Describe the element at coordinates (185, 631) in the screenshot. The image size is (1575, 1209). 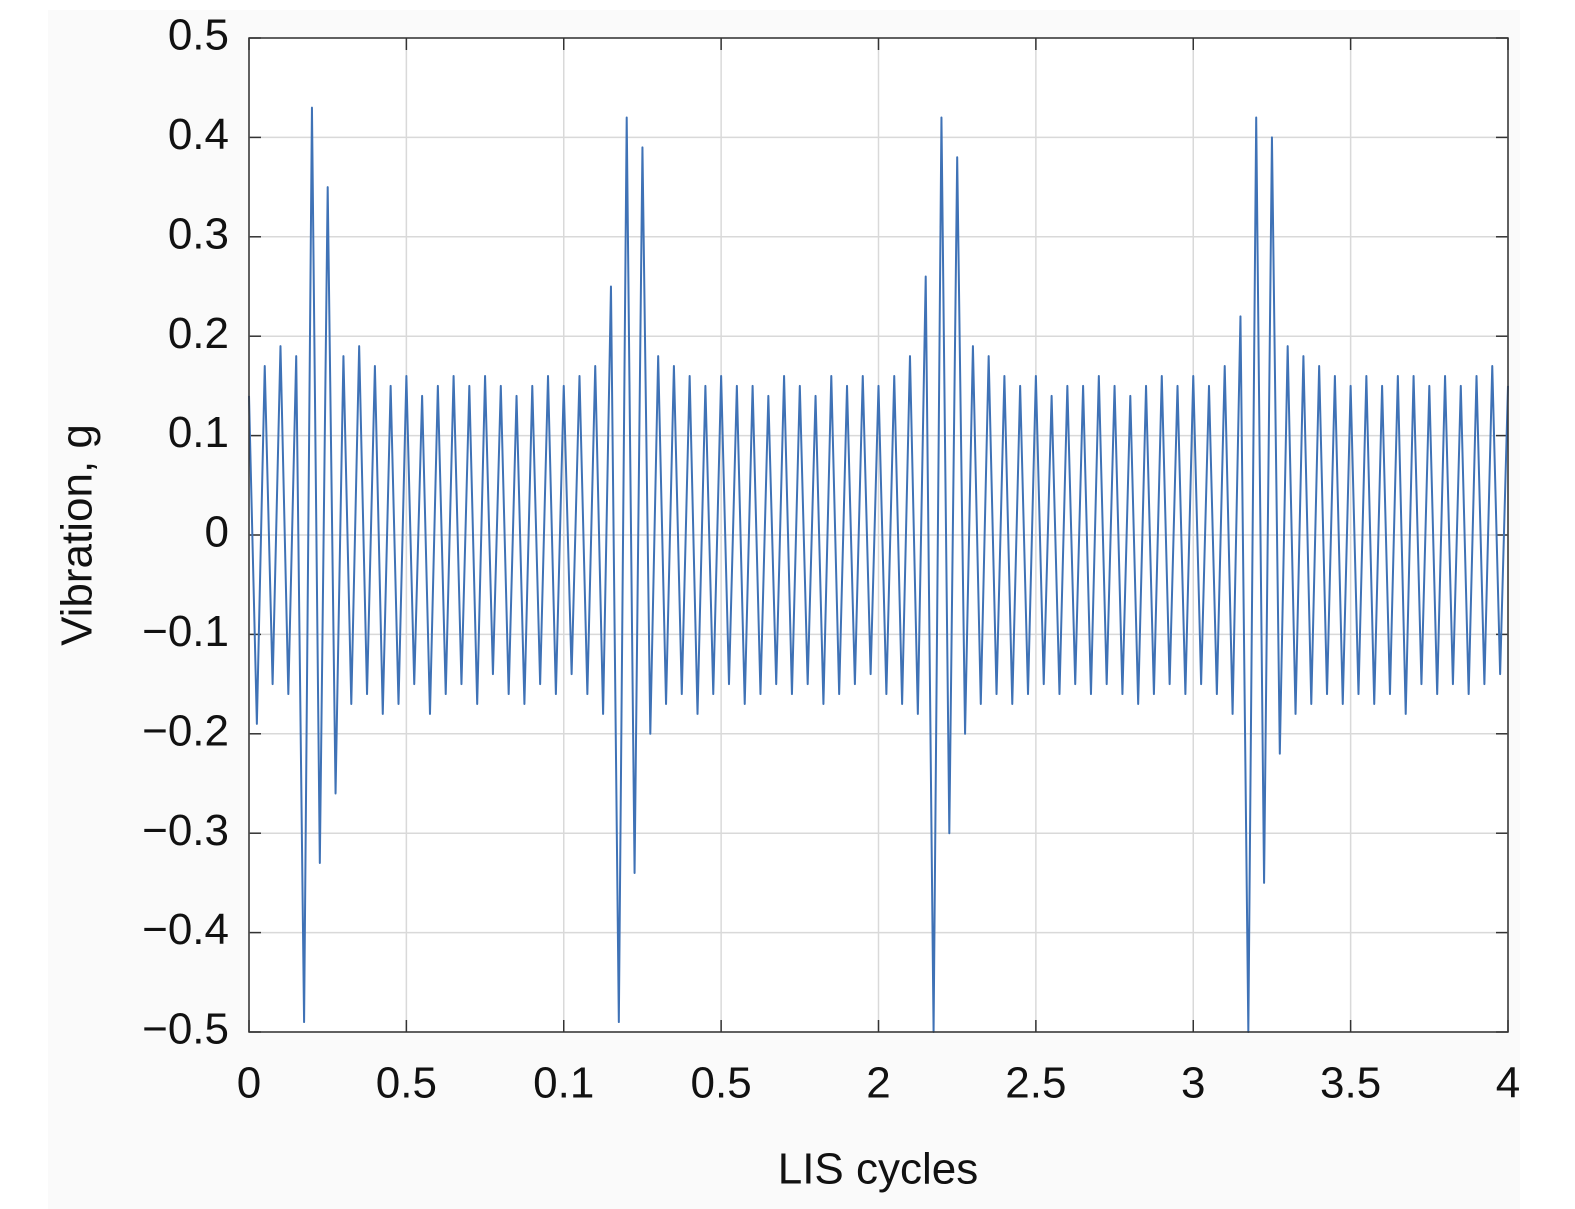
I see `y-tick-label: −0.1` at that location.